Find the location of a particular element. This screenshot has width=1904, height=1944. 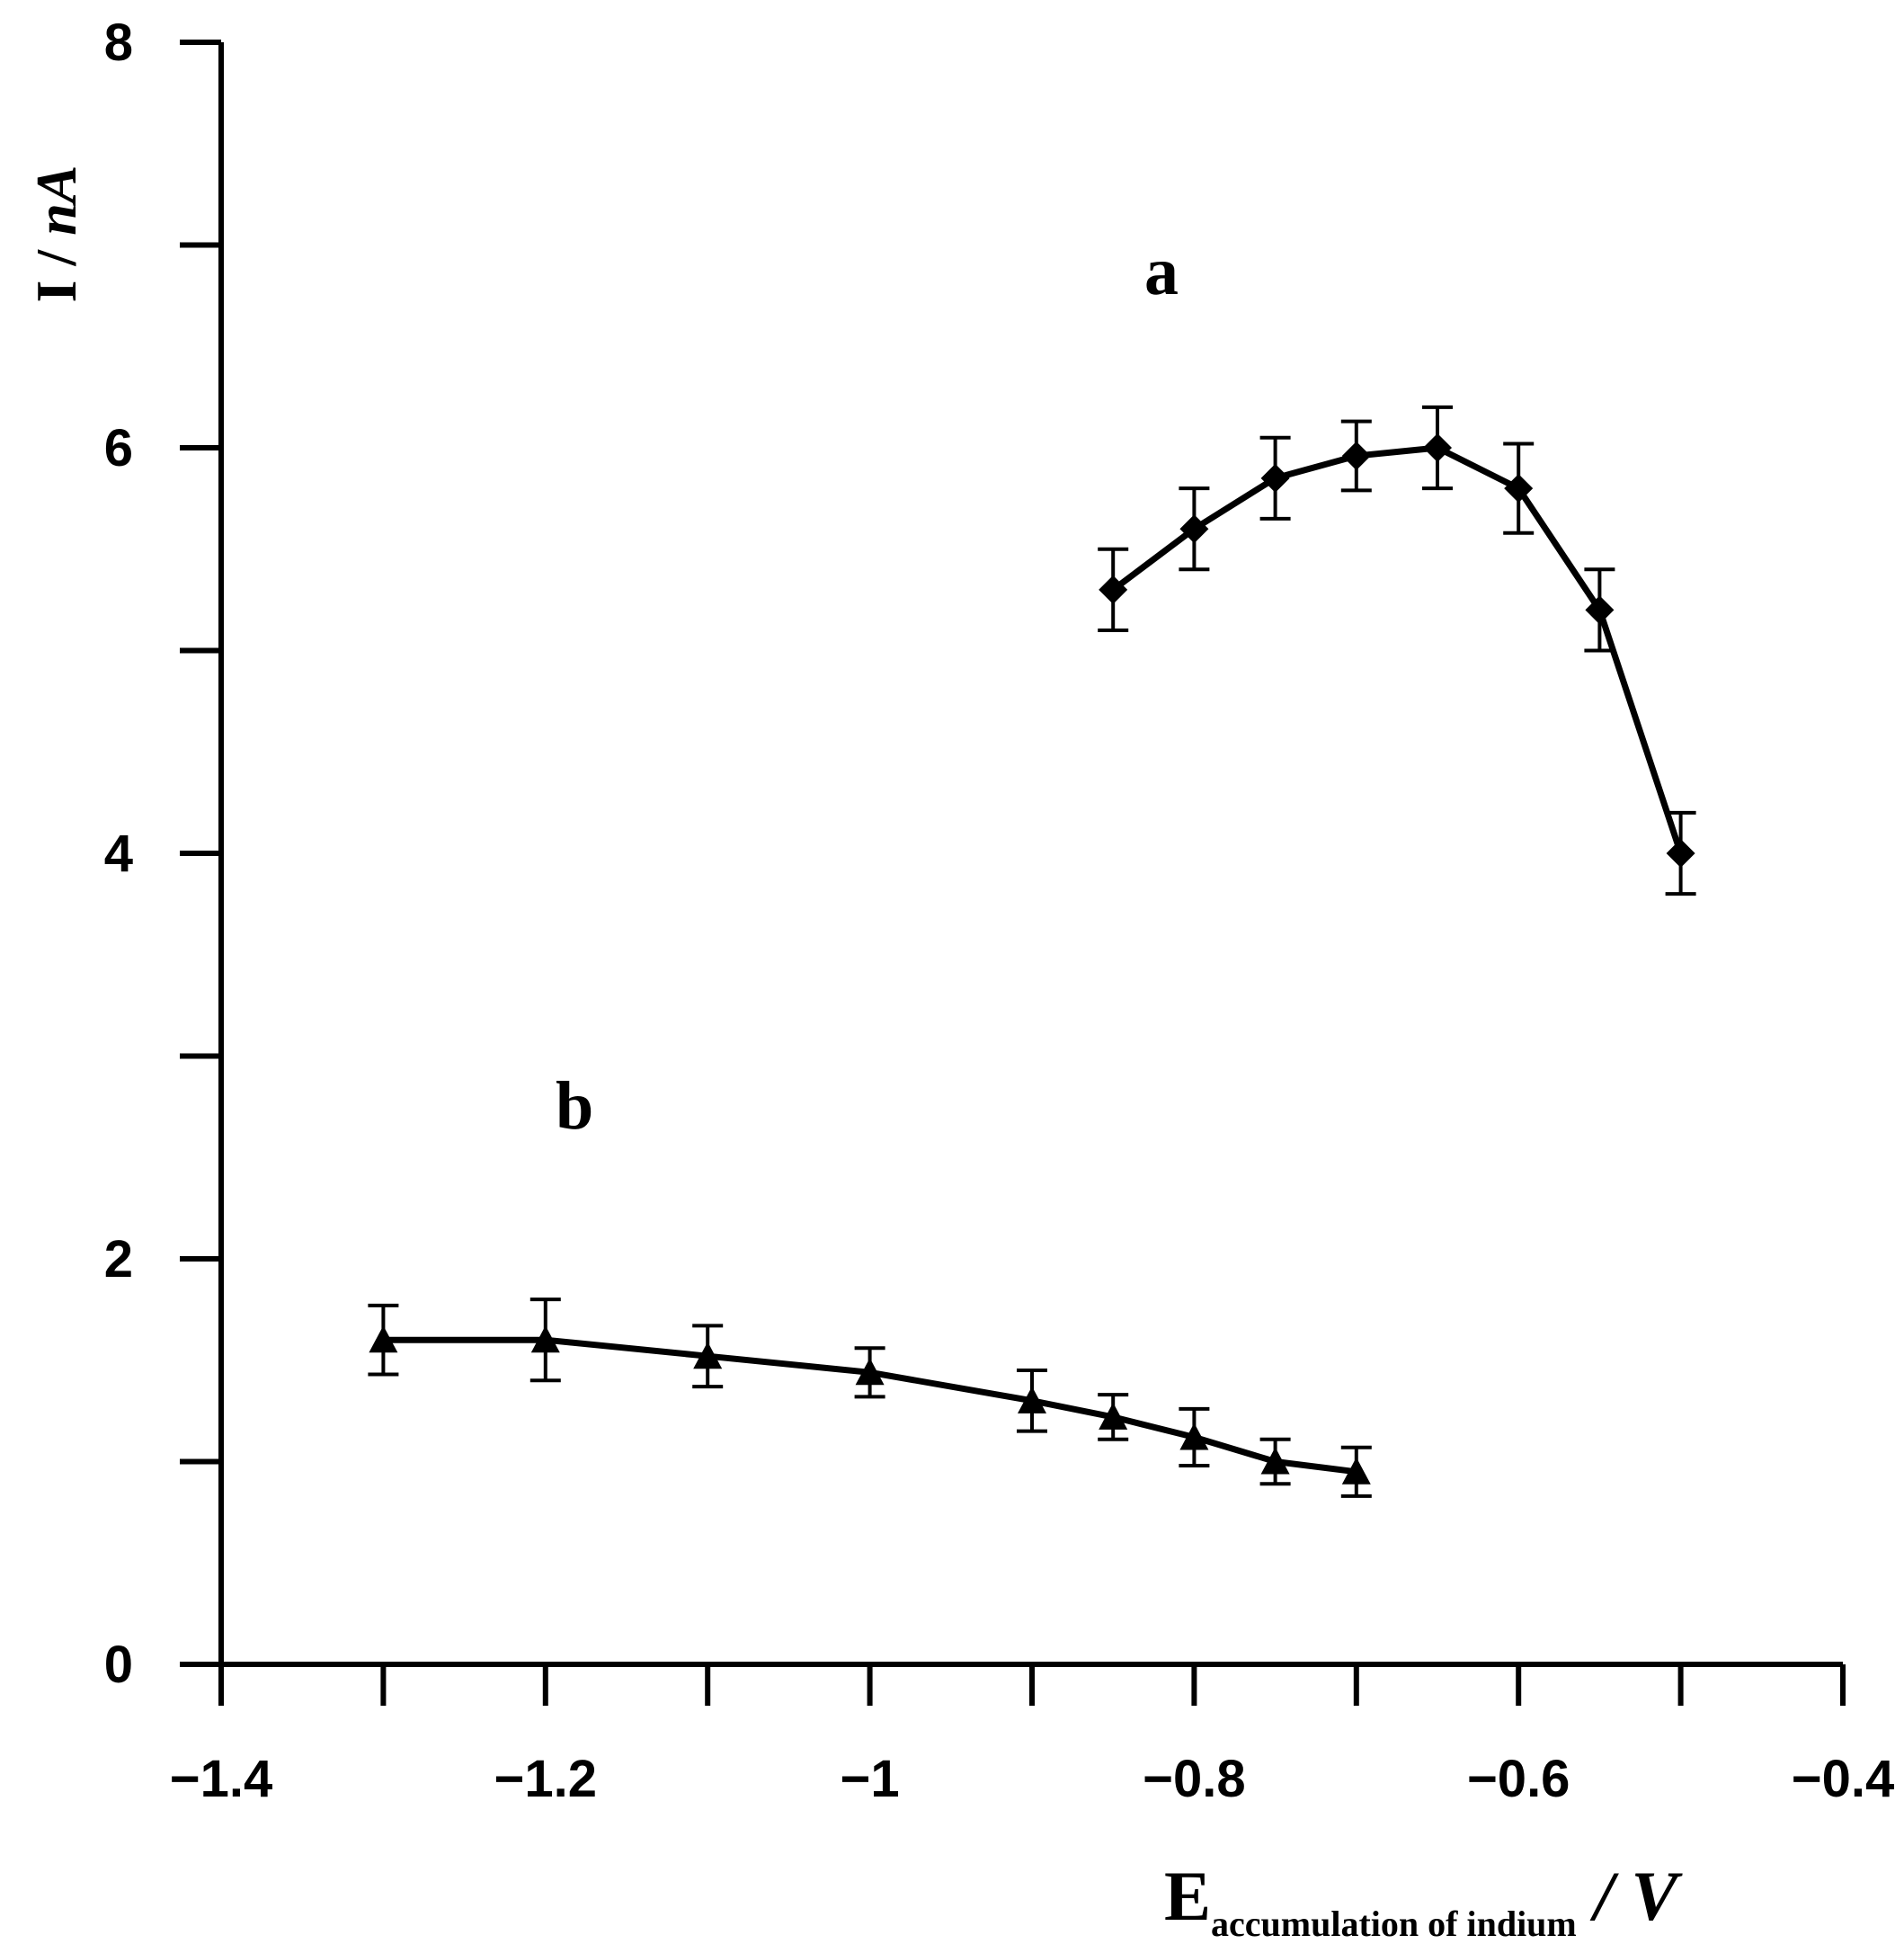

series-a is located at coordinates (1397, 650).